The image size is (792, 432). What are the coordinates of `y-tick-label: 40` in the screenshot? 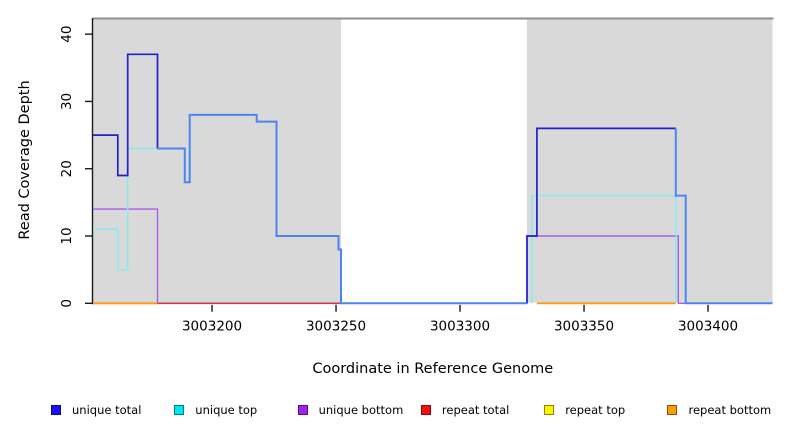 It's located at (67, 34).